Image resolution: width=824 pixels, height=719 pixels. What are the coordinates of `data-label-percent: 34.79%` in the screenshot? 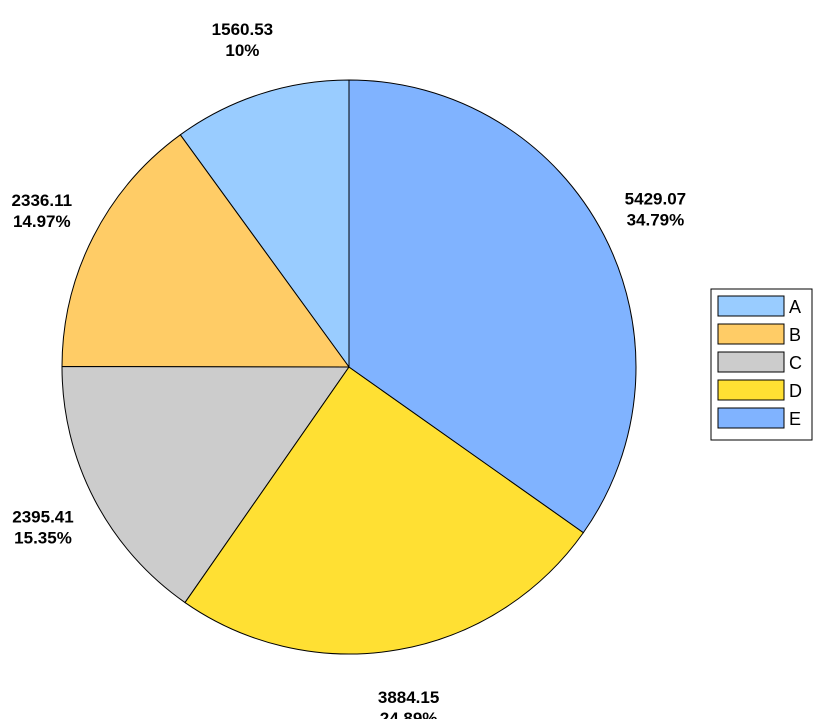 It's located at (656, 219).